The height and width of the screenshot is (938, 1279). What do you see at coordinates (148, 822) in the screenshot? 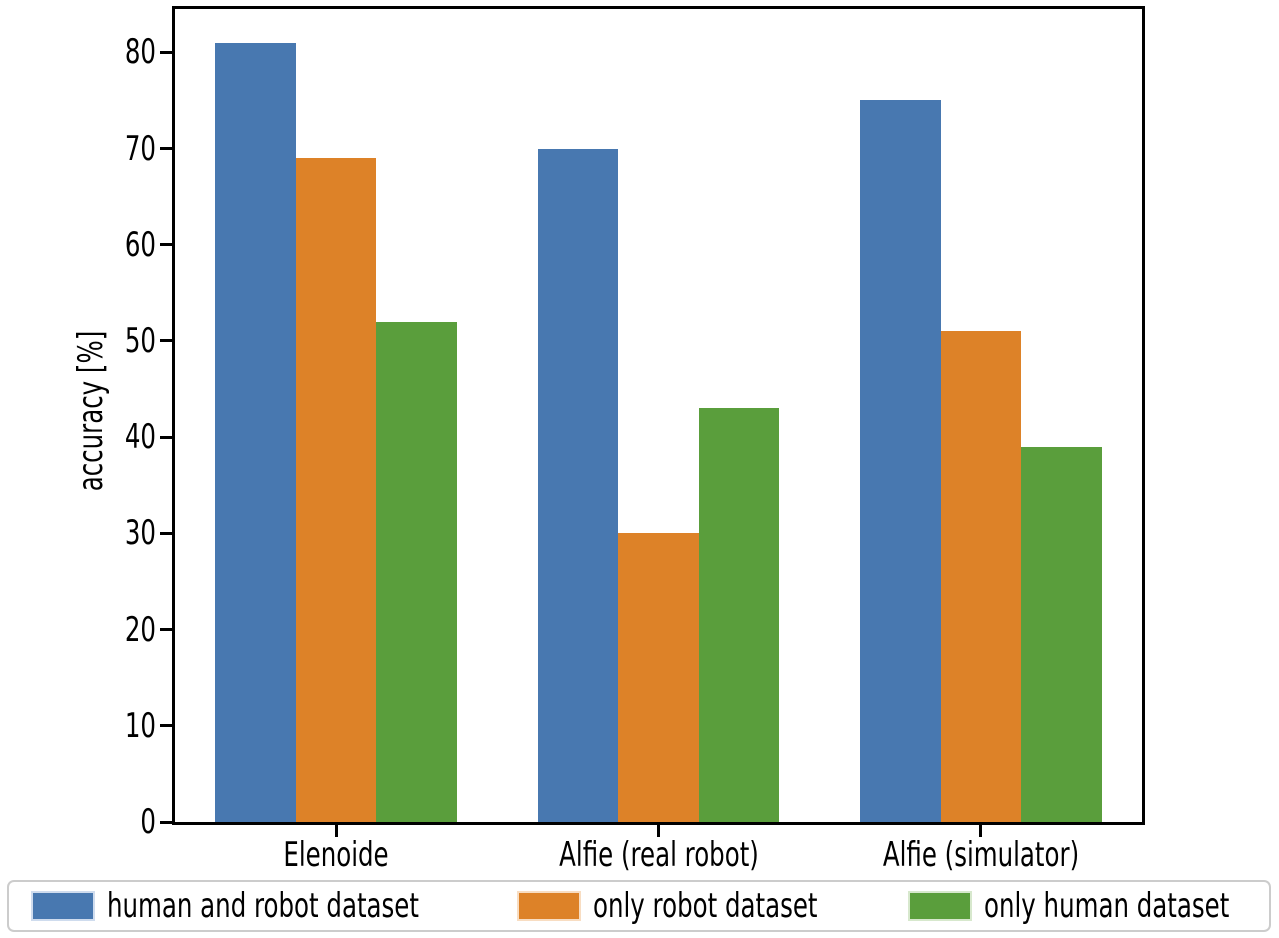
I see `y-tick-label: 0` at bounding box center [148, 822].